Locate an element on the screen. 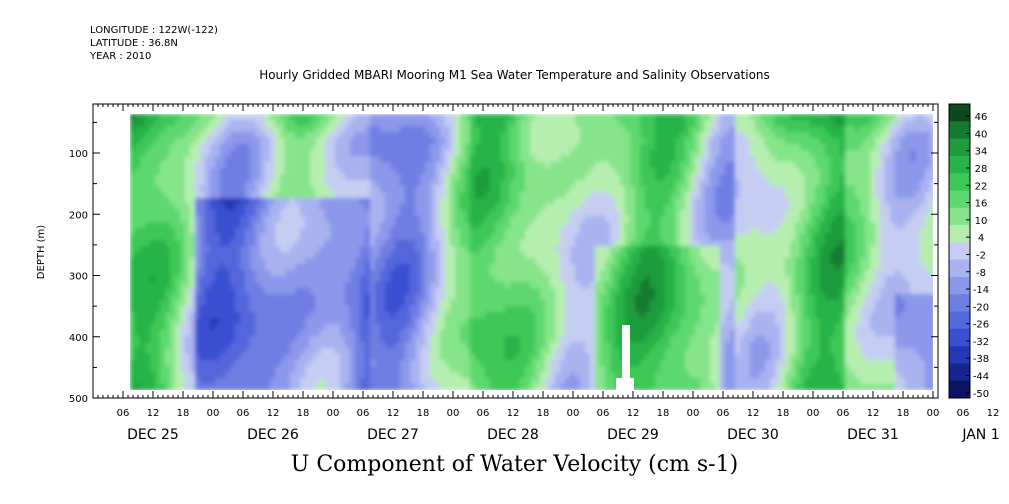 The image size is (1009, 504). colorbar-label: -32 is located at coordinates (981, 342).